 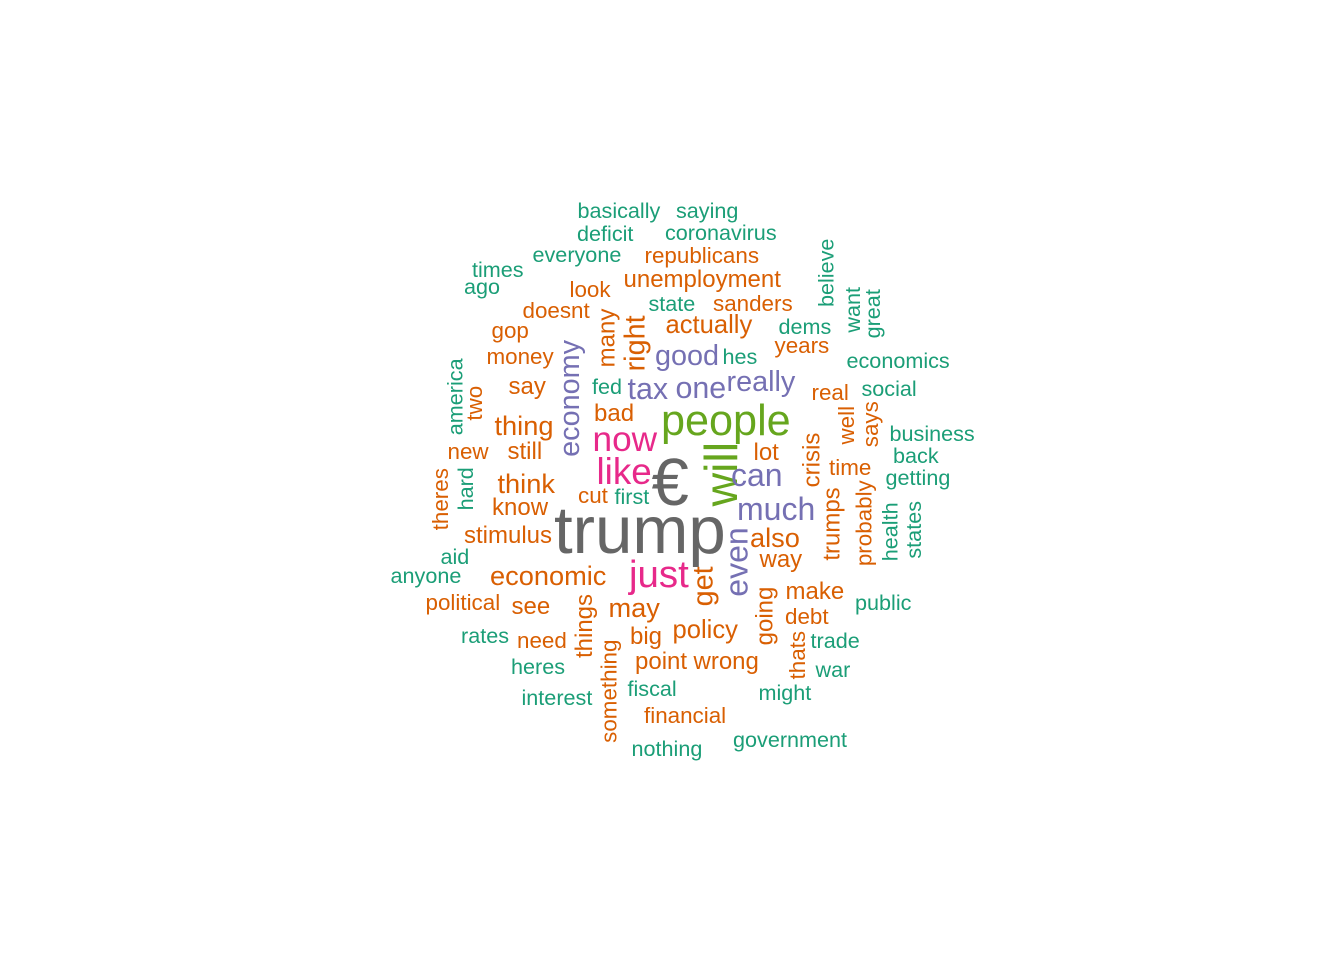 I want to click on word-even: even, so click(x=736, y=562).